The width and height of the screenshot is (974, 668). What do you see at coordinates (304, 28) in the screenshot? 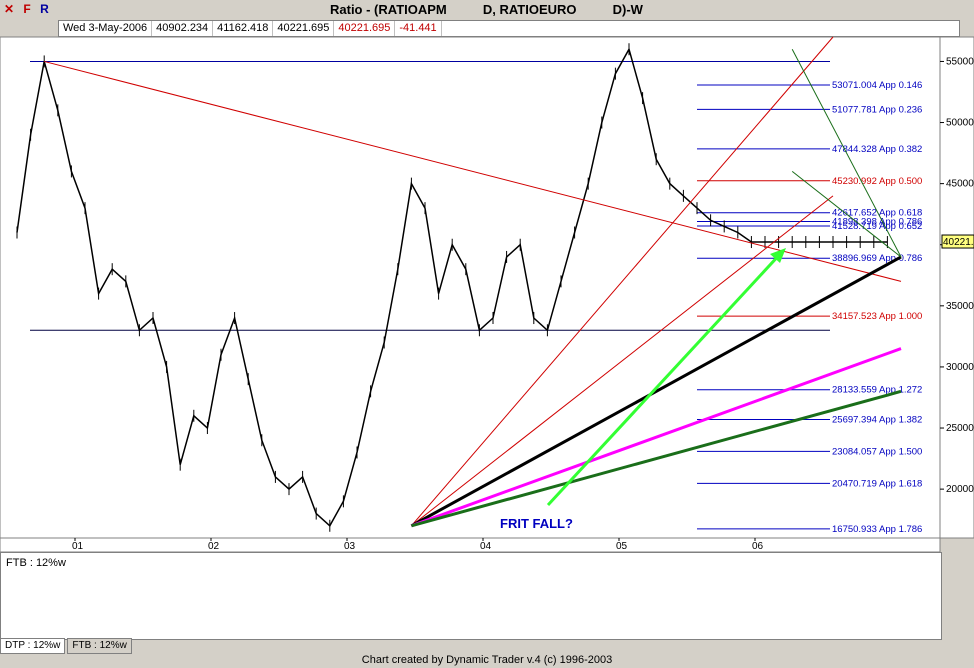
I see `info-low: 40221.695` at bounding box center [304, 28].